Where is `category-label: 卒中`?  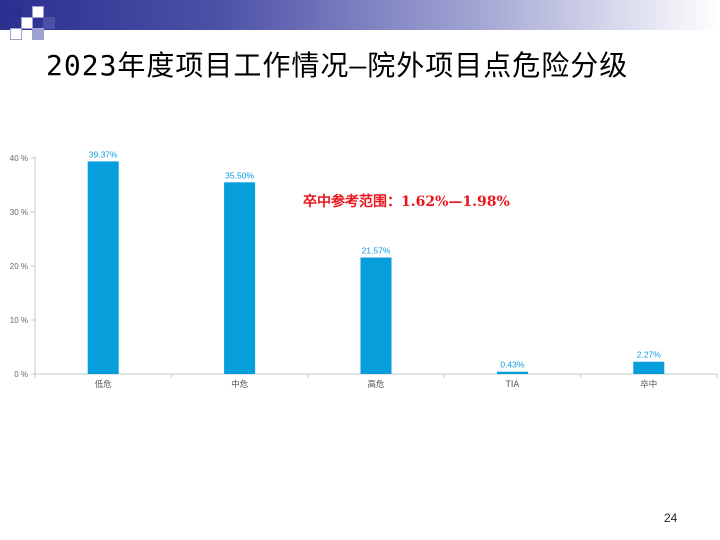
category-label: 卒中 is located at coordinates (648, 384).